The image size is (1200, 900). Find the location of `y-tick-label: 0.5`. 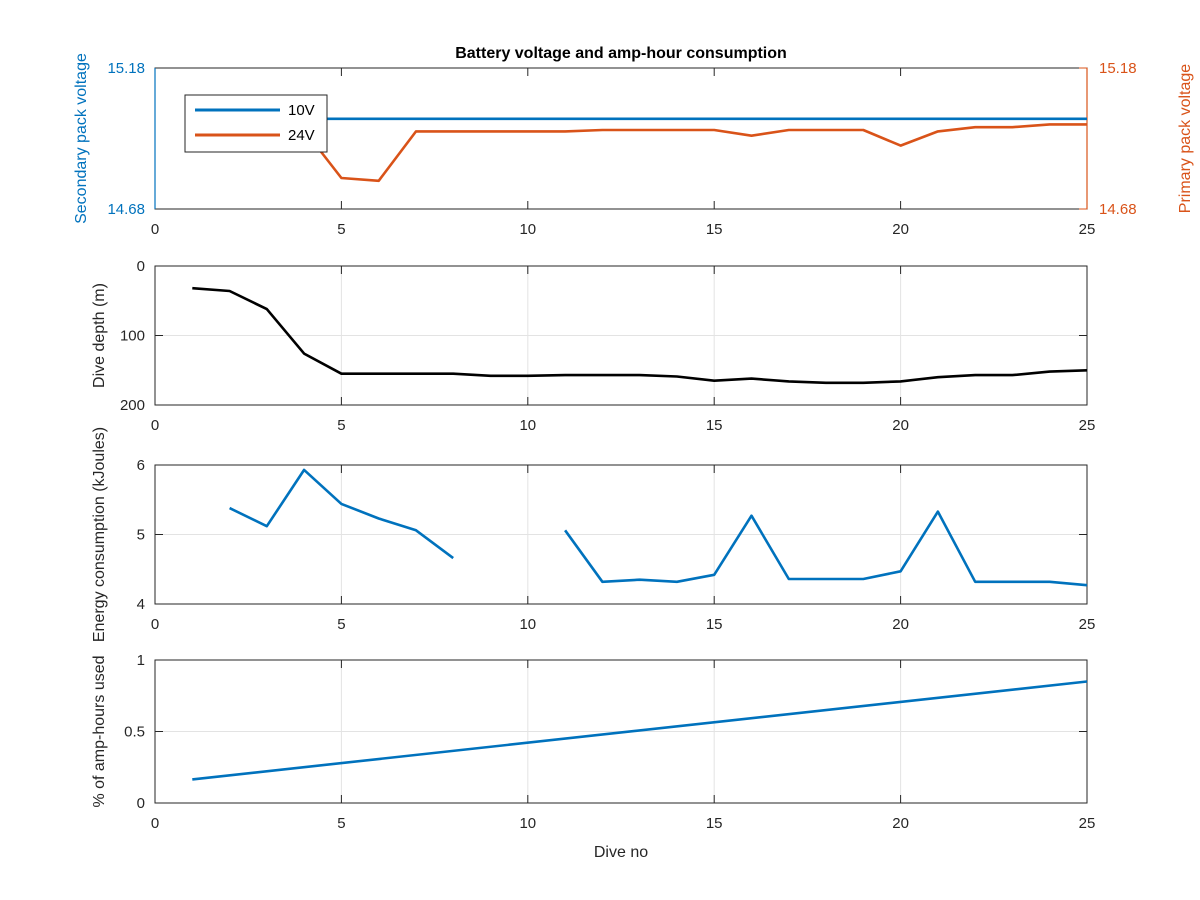

y-tick-label: 0.5 is located at coordinates (134, 732).